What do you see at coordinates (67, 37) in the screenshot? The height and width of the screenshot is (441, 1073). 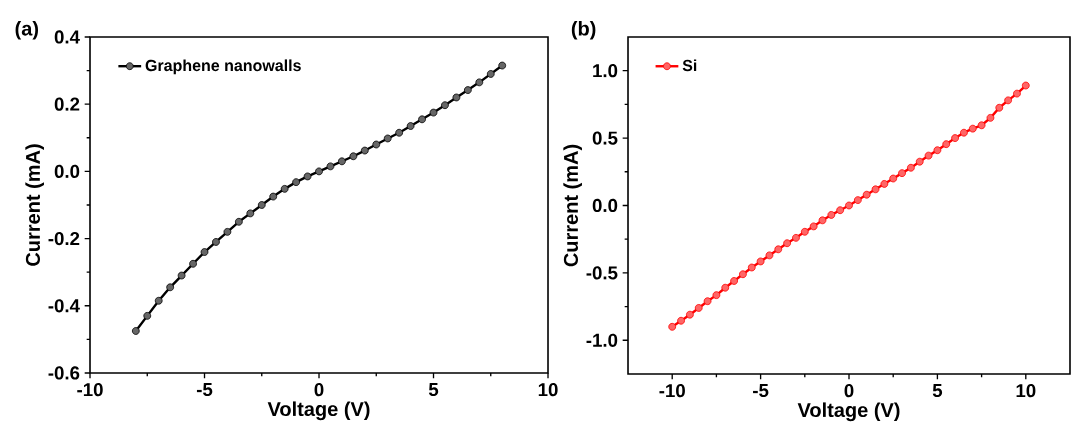 I see `y-tick-label: 0.4` at bounding box center [67, 37].